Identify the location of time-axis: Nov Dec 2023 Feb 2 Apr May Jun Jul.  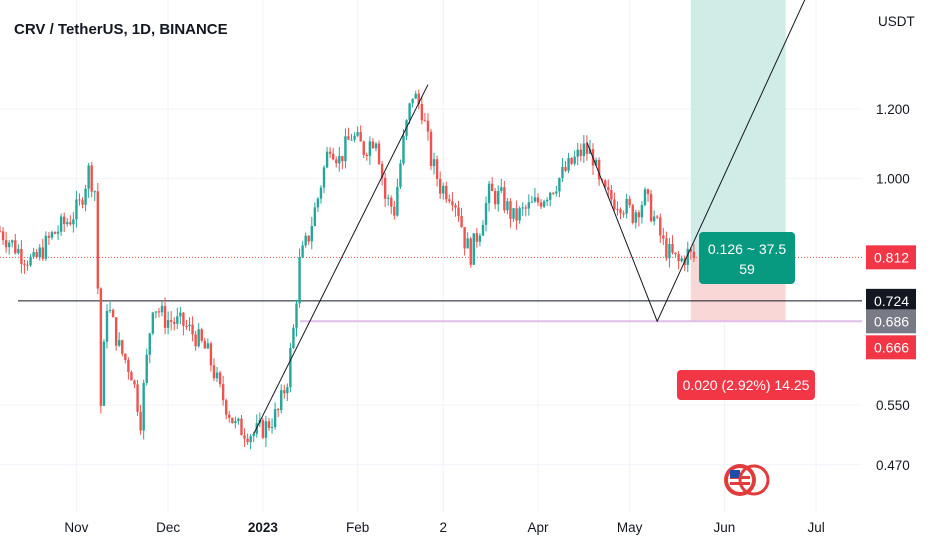
(444, 527).